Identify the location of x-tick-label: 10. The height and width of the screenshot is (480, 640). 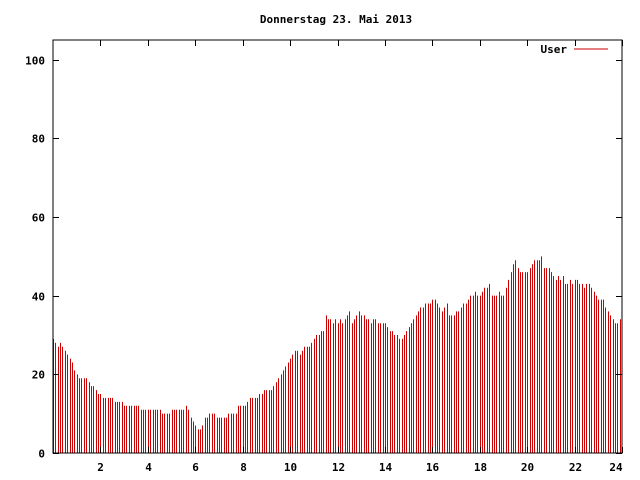
(290, 467).